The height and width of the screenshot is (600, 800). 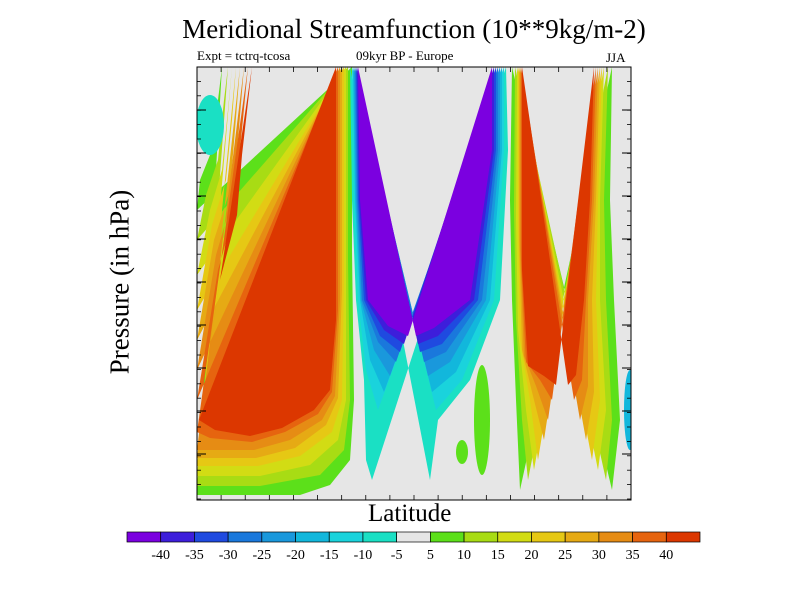 I want to click on colorbar: -40 -35 -30 -25 -20 -15 -10 -5 5 10 15 20 25 30 35 40, so click(x=413, y=547).